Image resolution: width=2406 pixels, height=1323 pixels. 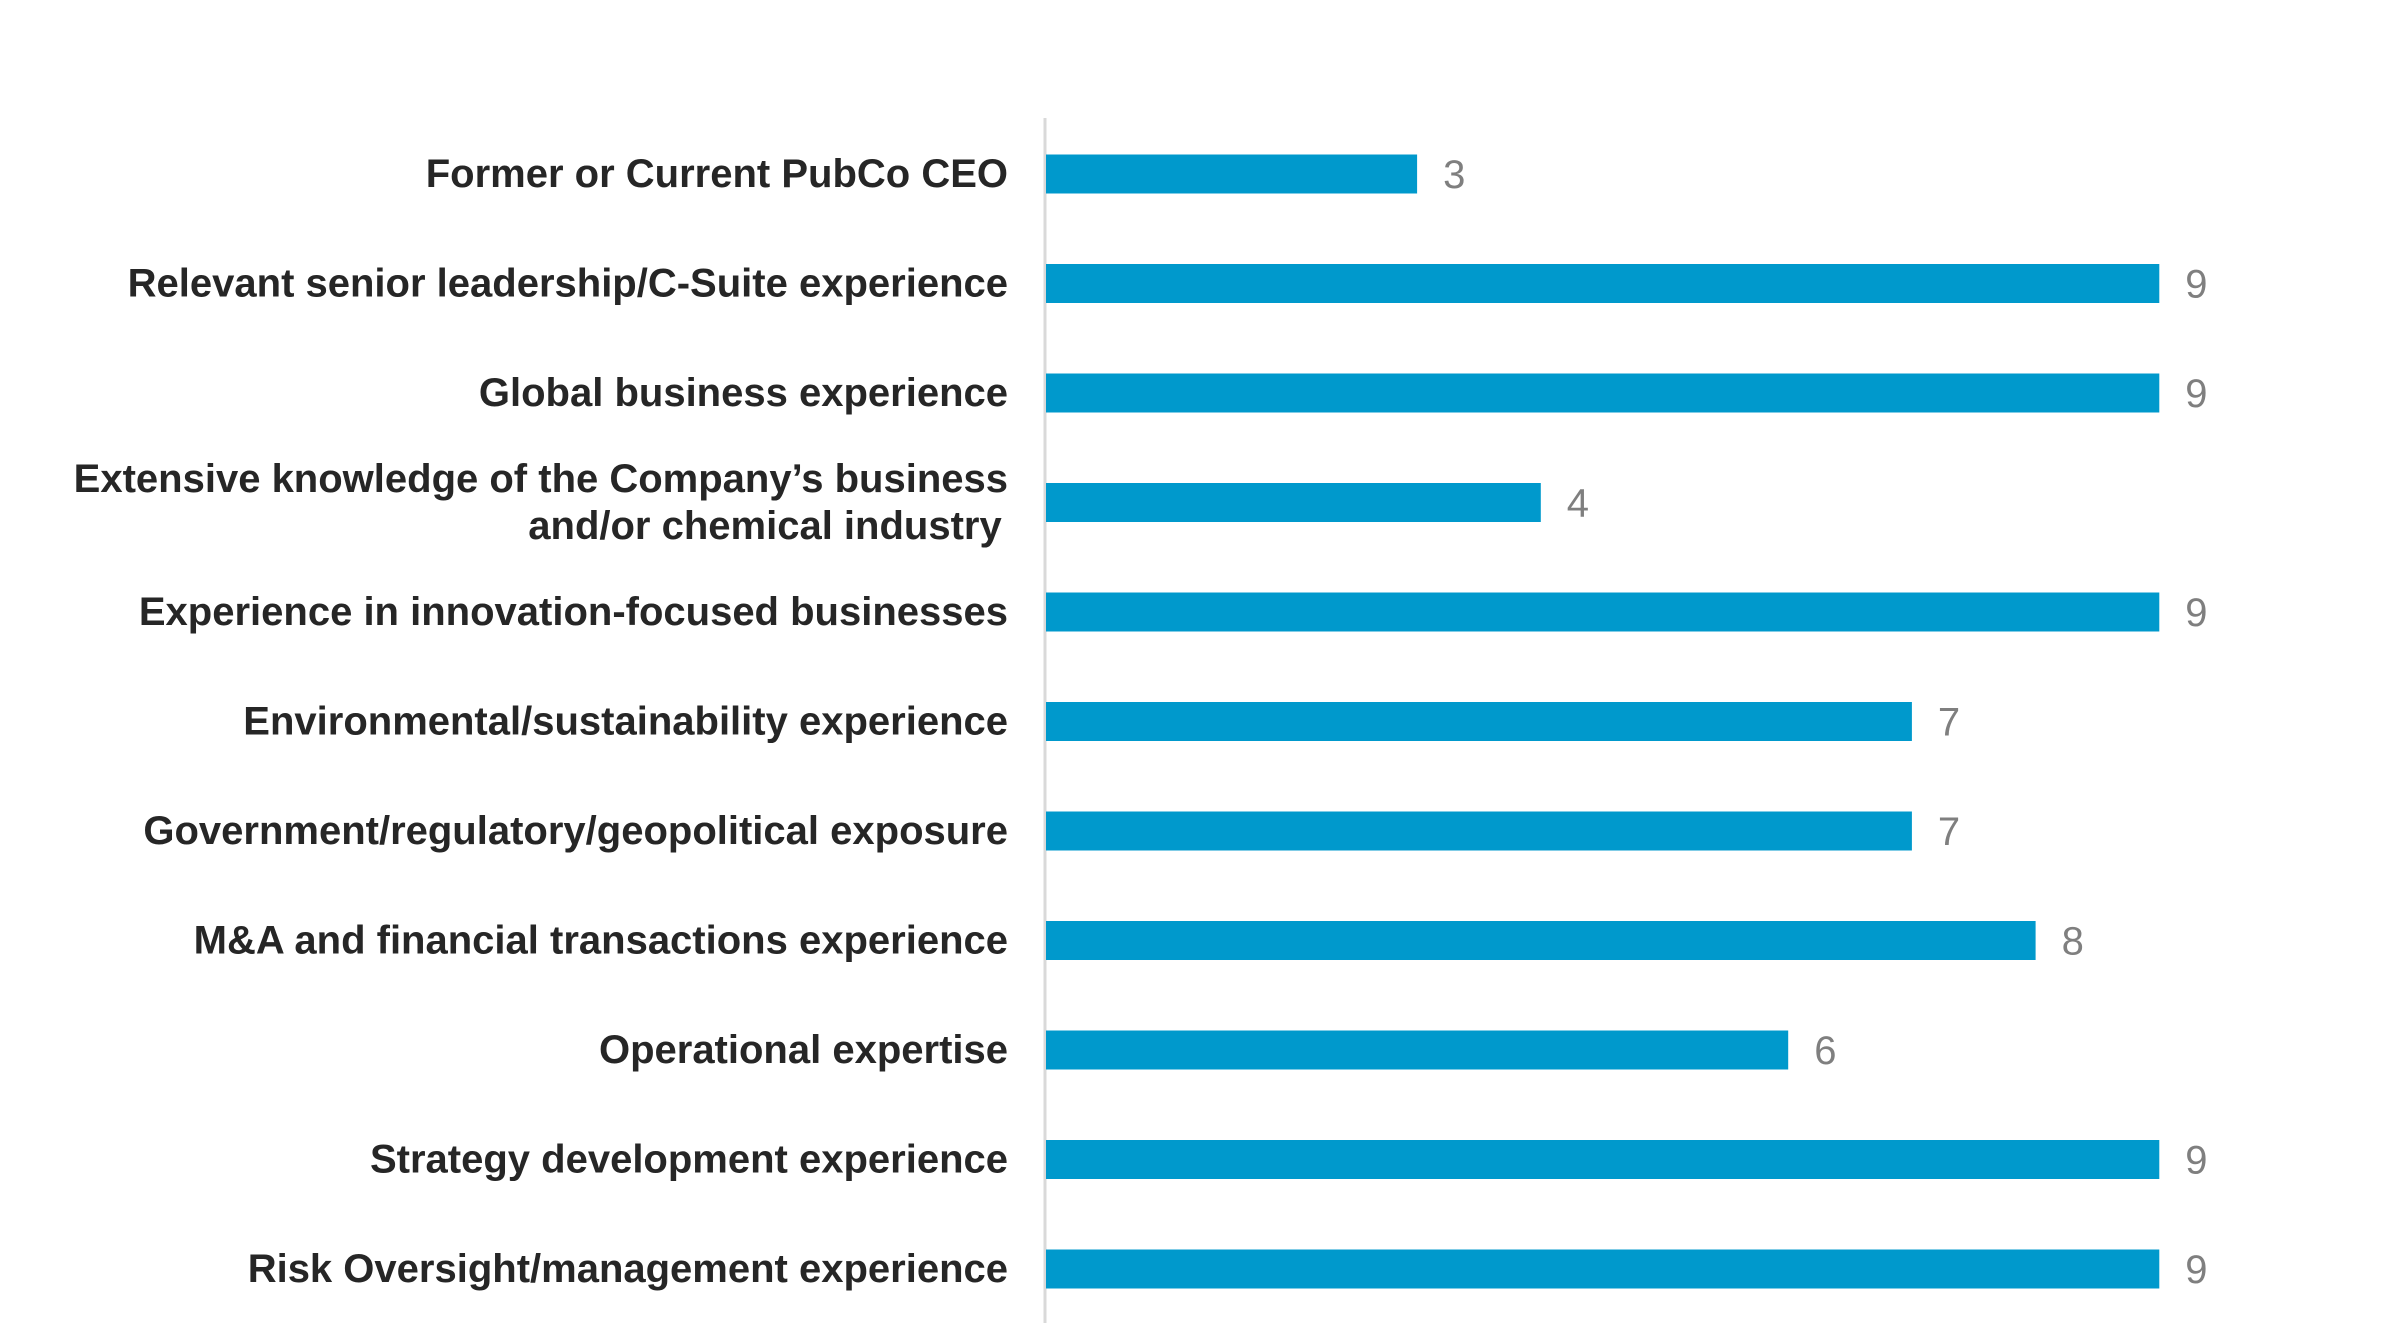 What do you see at coordinates (1479, 721) in the screenshot?
I see `bar-environmental-sustainability-experience` at bounding box center [1479, 721].